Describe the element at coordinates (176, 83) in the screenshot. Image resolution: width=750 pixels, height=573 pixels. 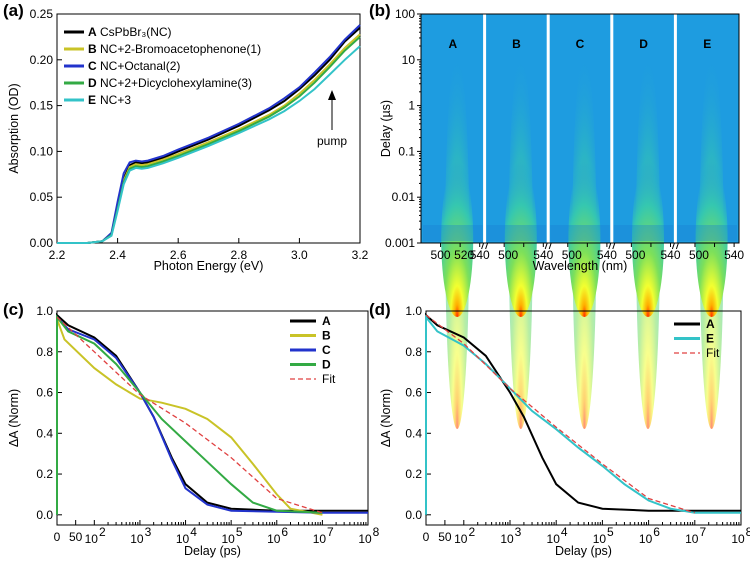
I see `legend-label: NC+2+Dicyclohexylamine(3)` at that location.